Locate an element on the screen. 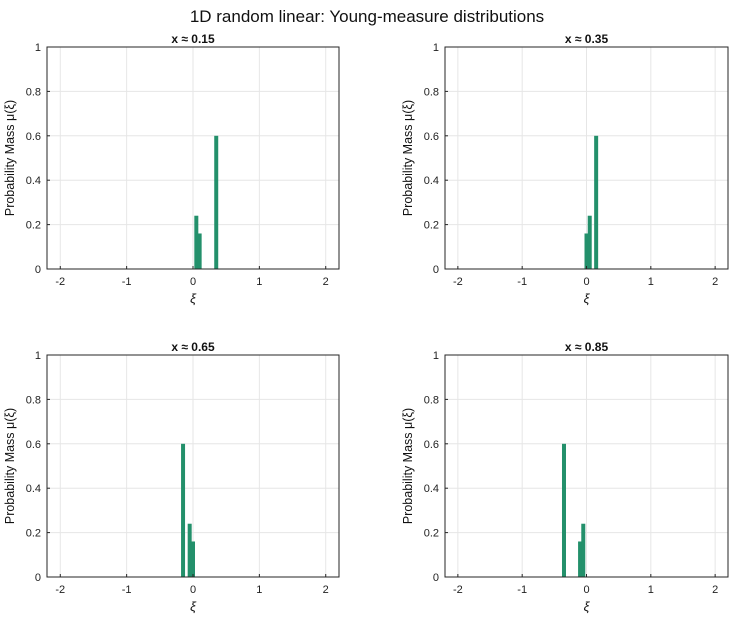 This screenshot has height=617, width=735. panel-title: x ≈ 0.15 is located at coordinates (193, 39).